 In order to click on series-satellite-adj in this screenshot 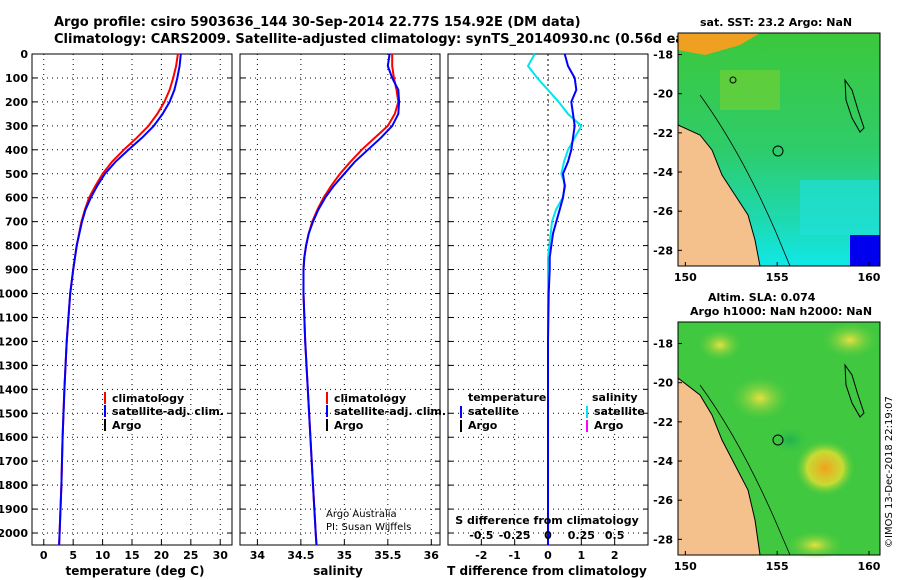, I will do `click(120, 299)`.